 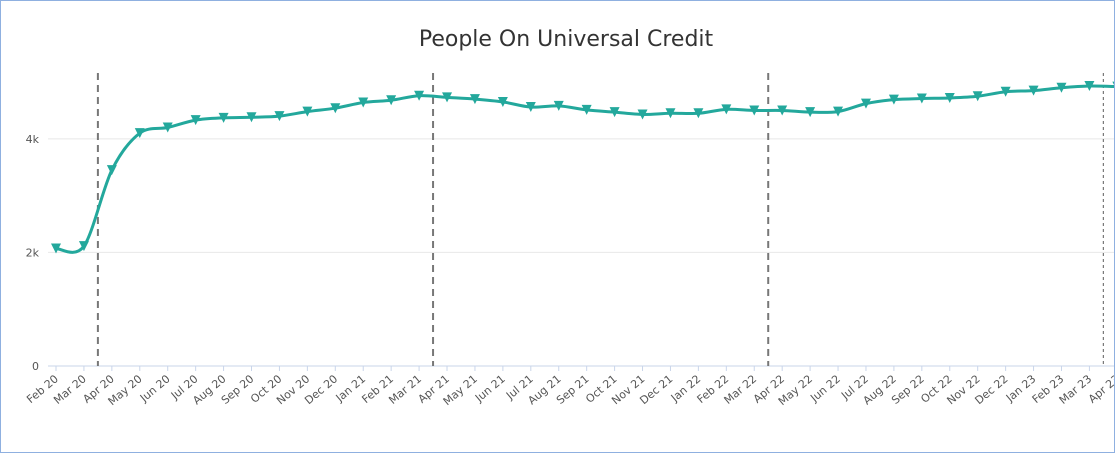 I want to click on y-tick-label: 0, so click(x=35, y=366).